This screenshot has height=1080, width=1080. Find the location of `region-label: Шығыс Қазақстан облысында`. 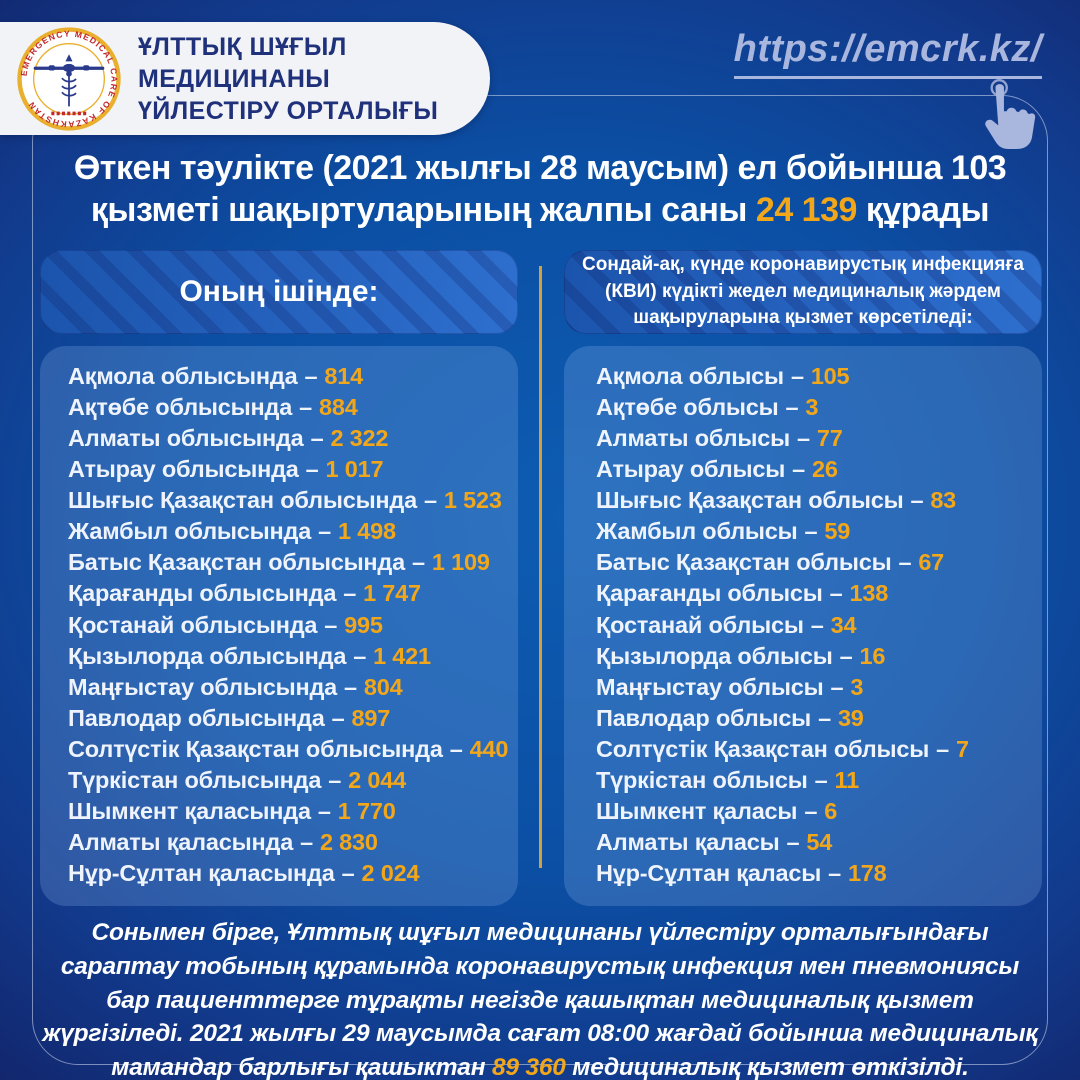

region-label: Шығыс Қазақстан облысында is located at coordinates (243, 500).